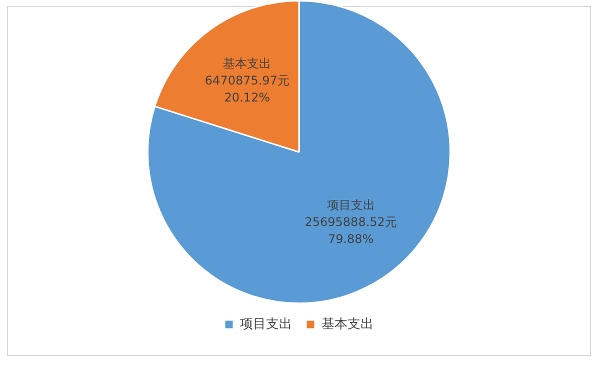 This screenshot has width=600, height=365. I want to click on data-label: 25695888.52元 79.88%, so click(350, 230).